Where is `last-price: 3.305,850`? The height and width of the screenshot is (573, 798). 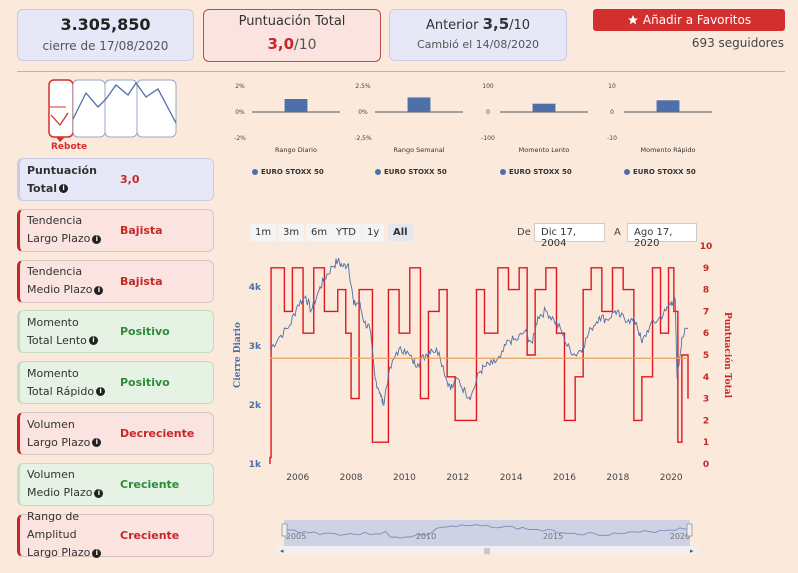 last-price: 3.305,850 is located at coordinates (105, 24).